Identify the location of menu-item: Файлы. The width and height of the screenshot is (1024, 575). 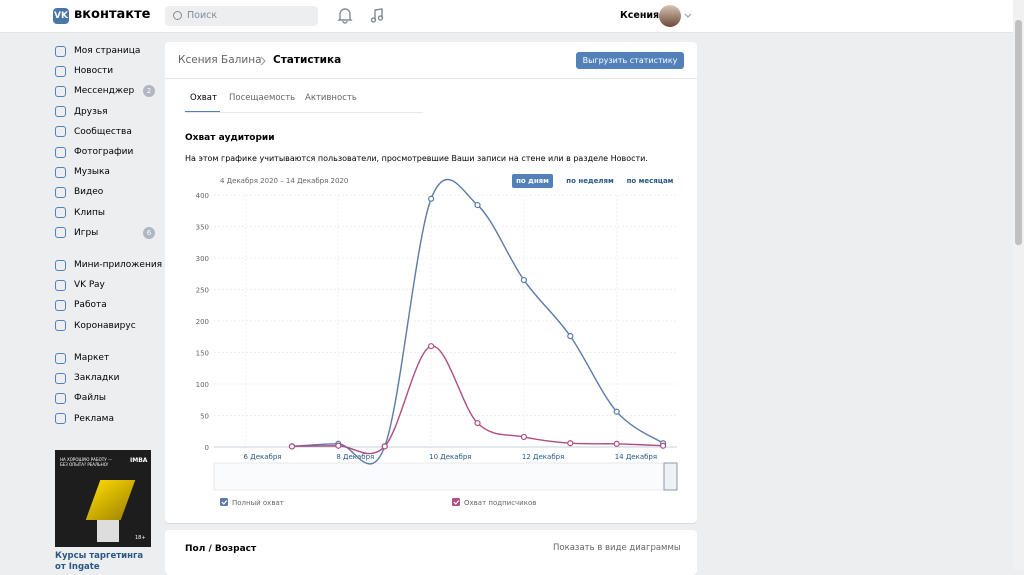
(80, 398).